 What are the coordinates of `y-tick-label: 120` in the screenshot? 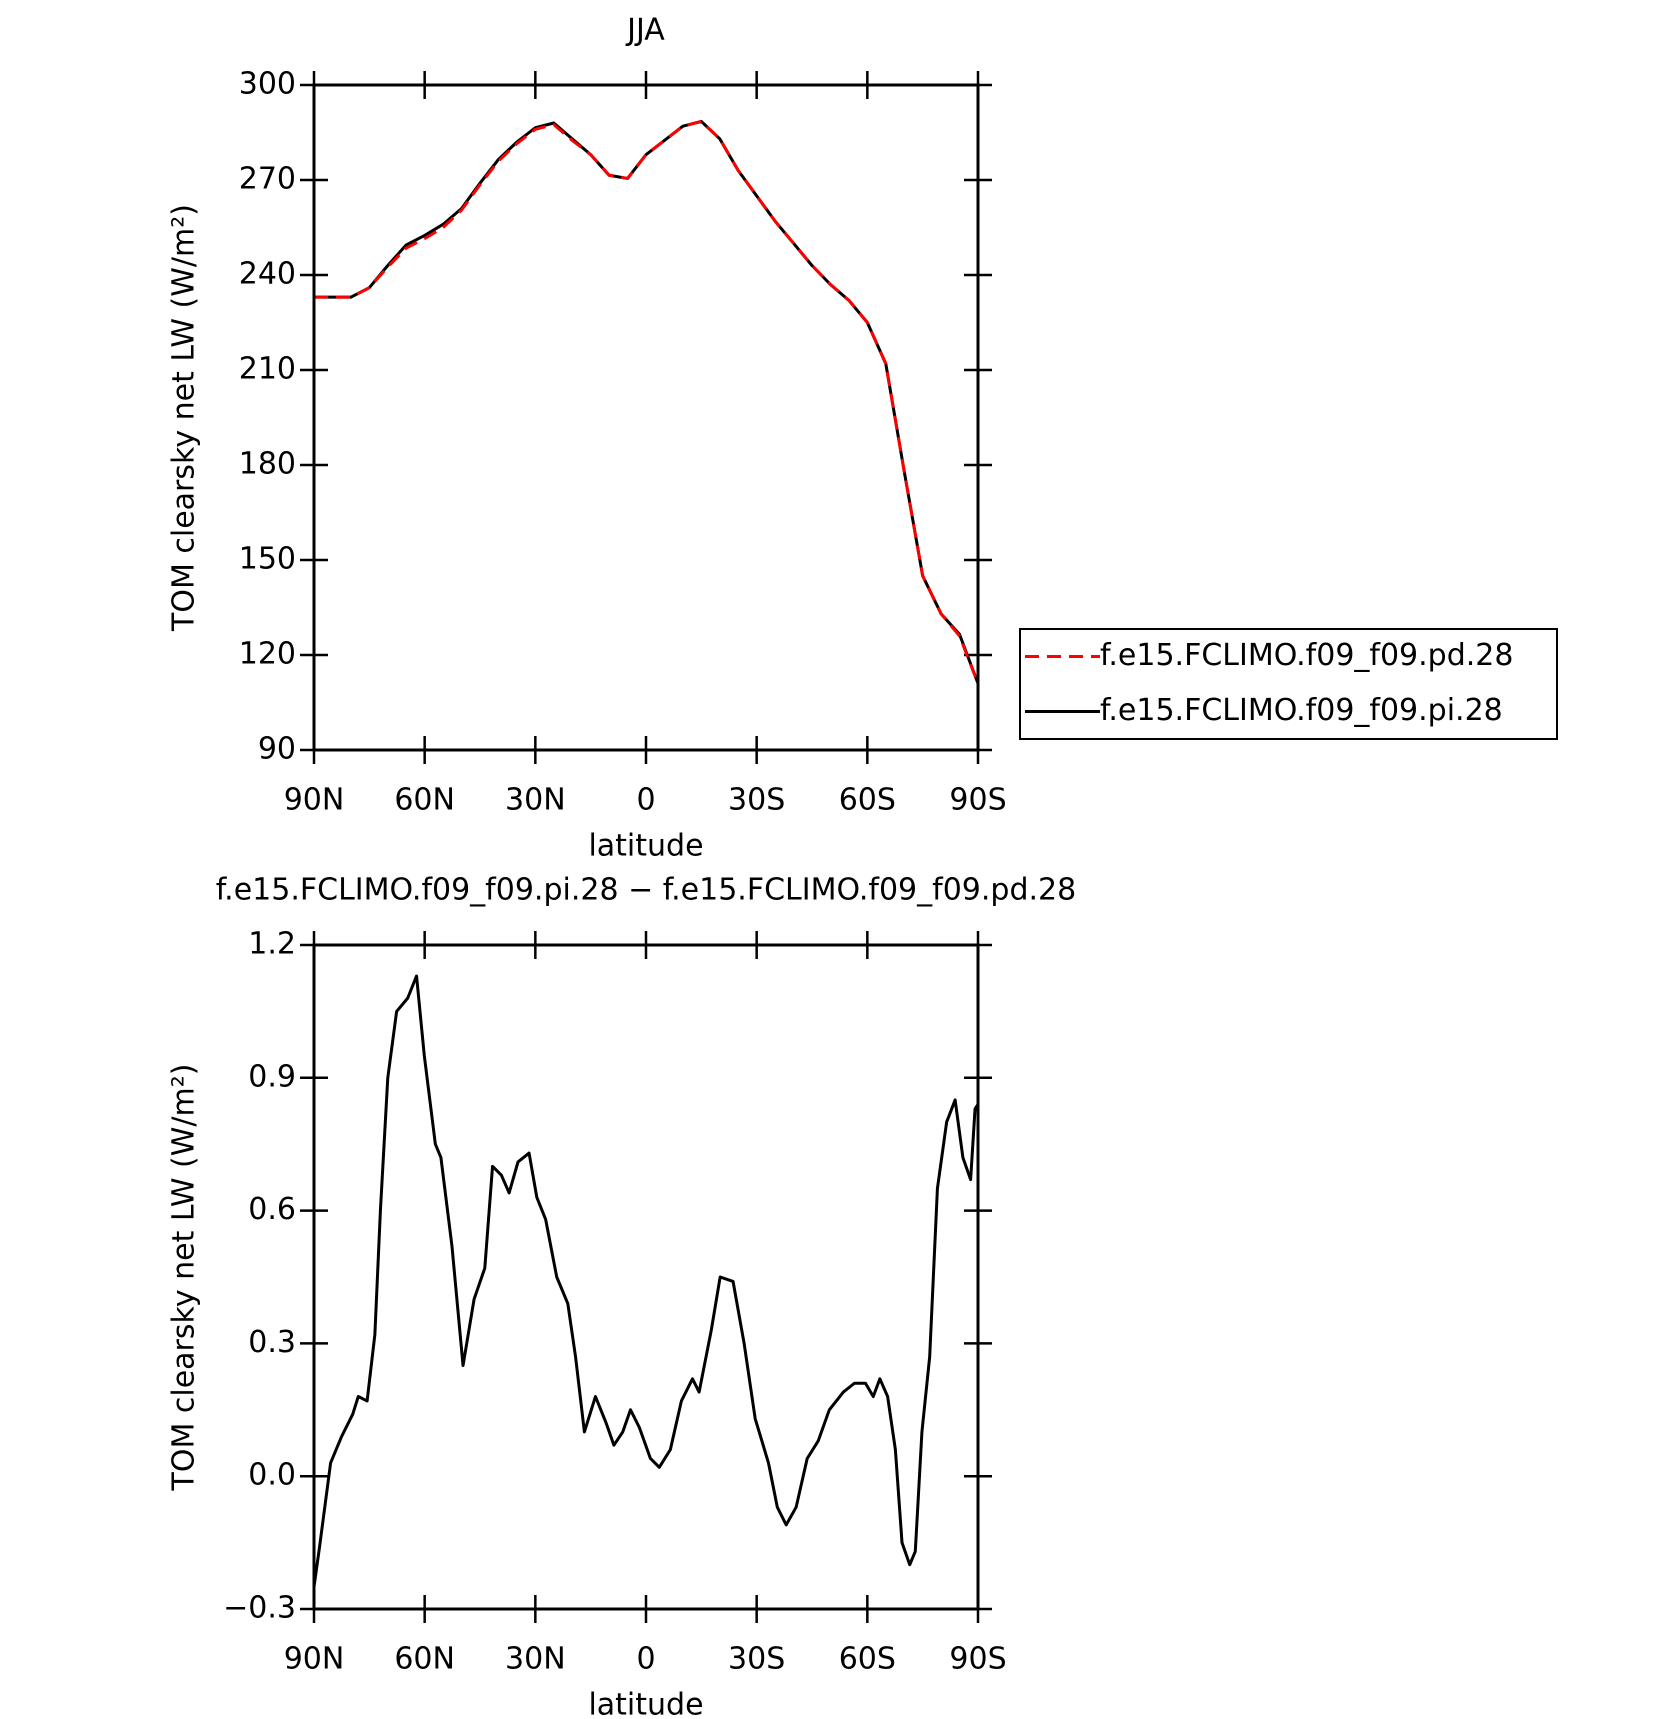 It's located at (267, 654).